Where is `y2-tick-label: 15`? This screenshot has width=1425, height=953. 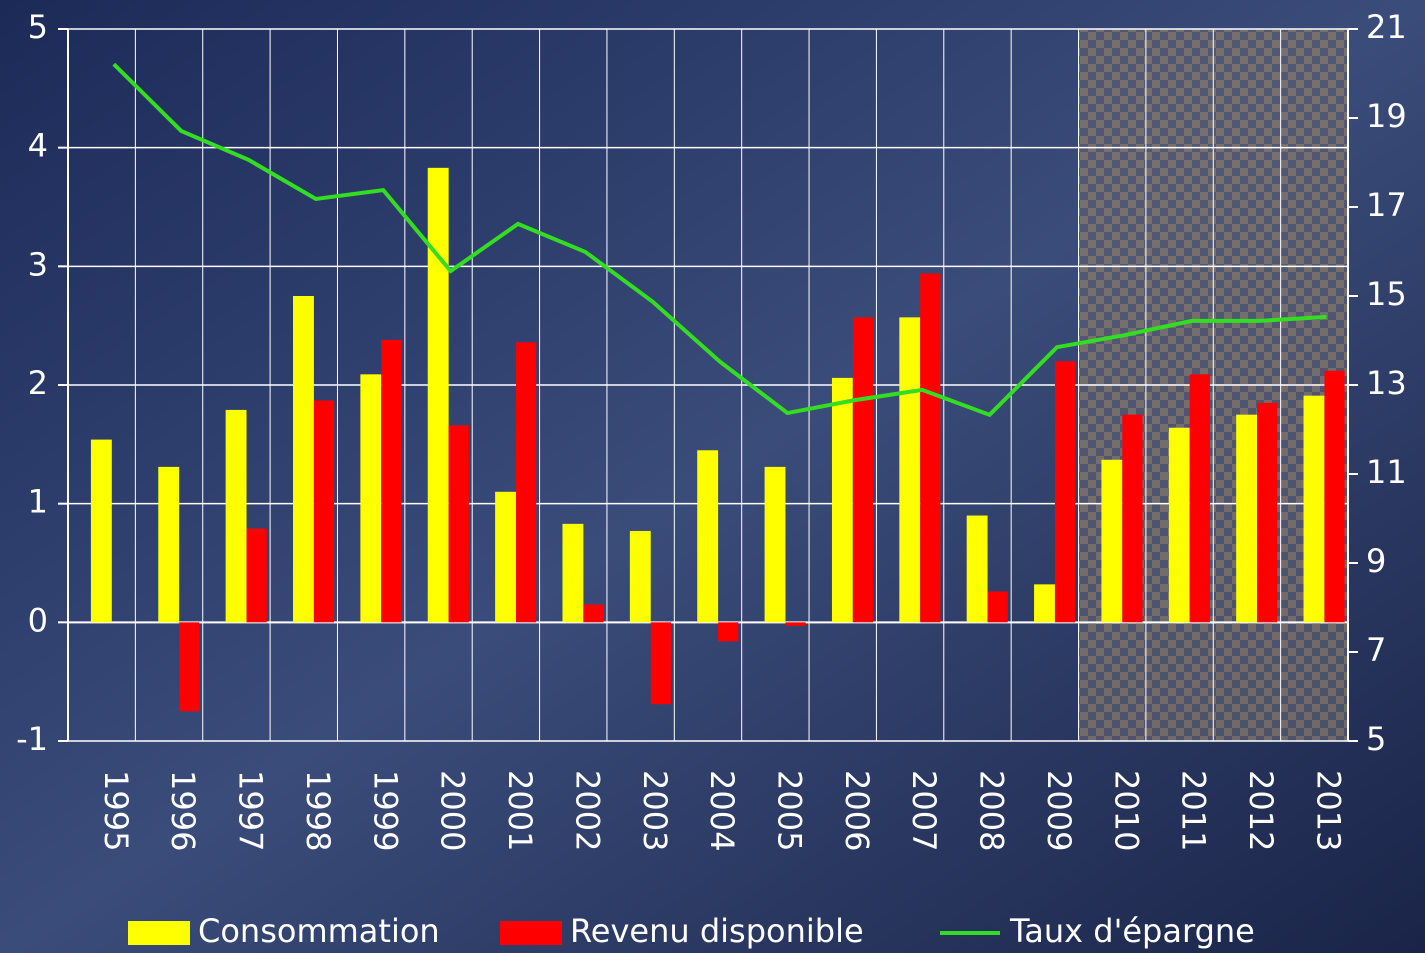
y2-tick-label: 15 is located at coordinates (1386, 294).